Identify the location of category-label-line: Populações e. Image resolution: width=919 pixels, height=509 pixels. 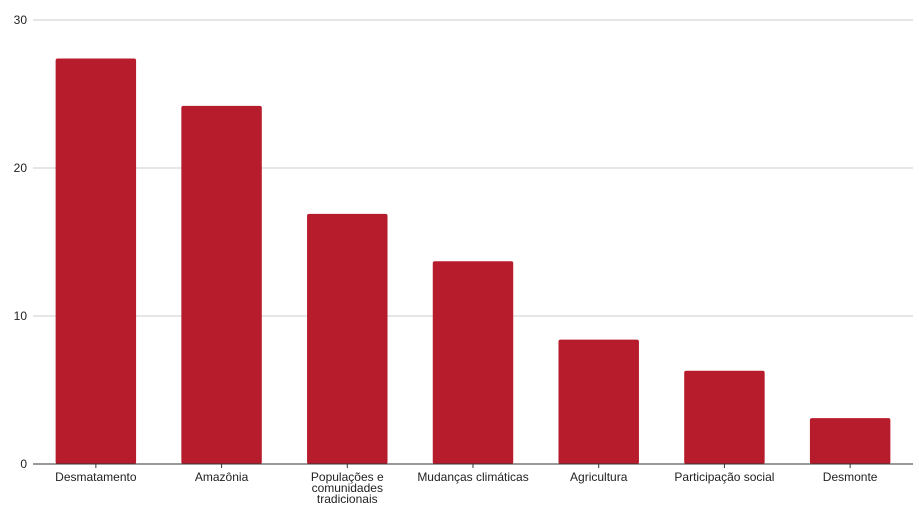
(347, 477).